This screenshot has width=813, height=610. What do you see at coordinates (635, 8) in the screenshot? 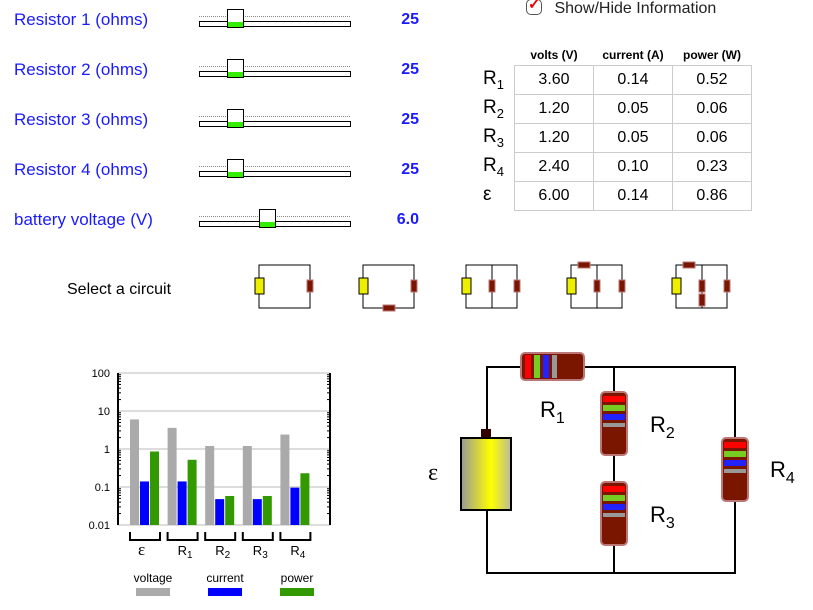
I see `info-toggle-label: Show/Hide Information` at bounding box center [635, 8].